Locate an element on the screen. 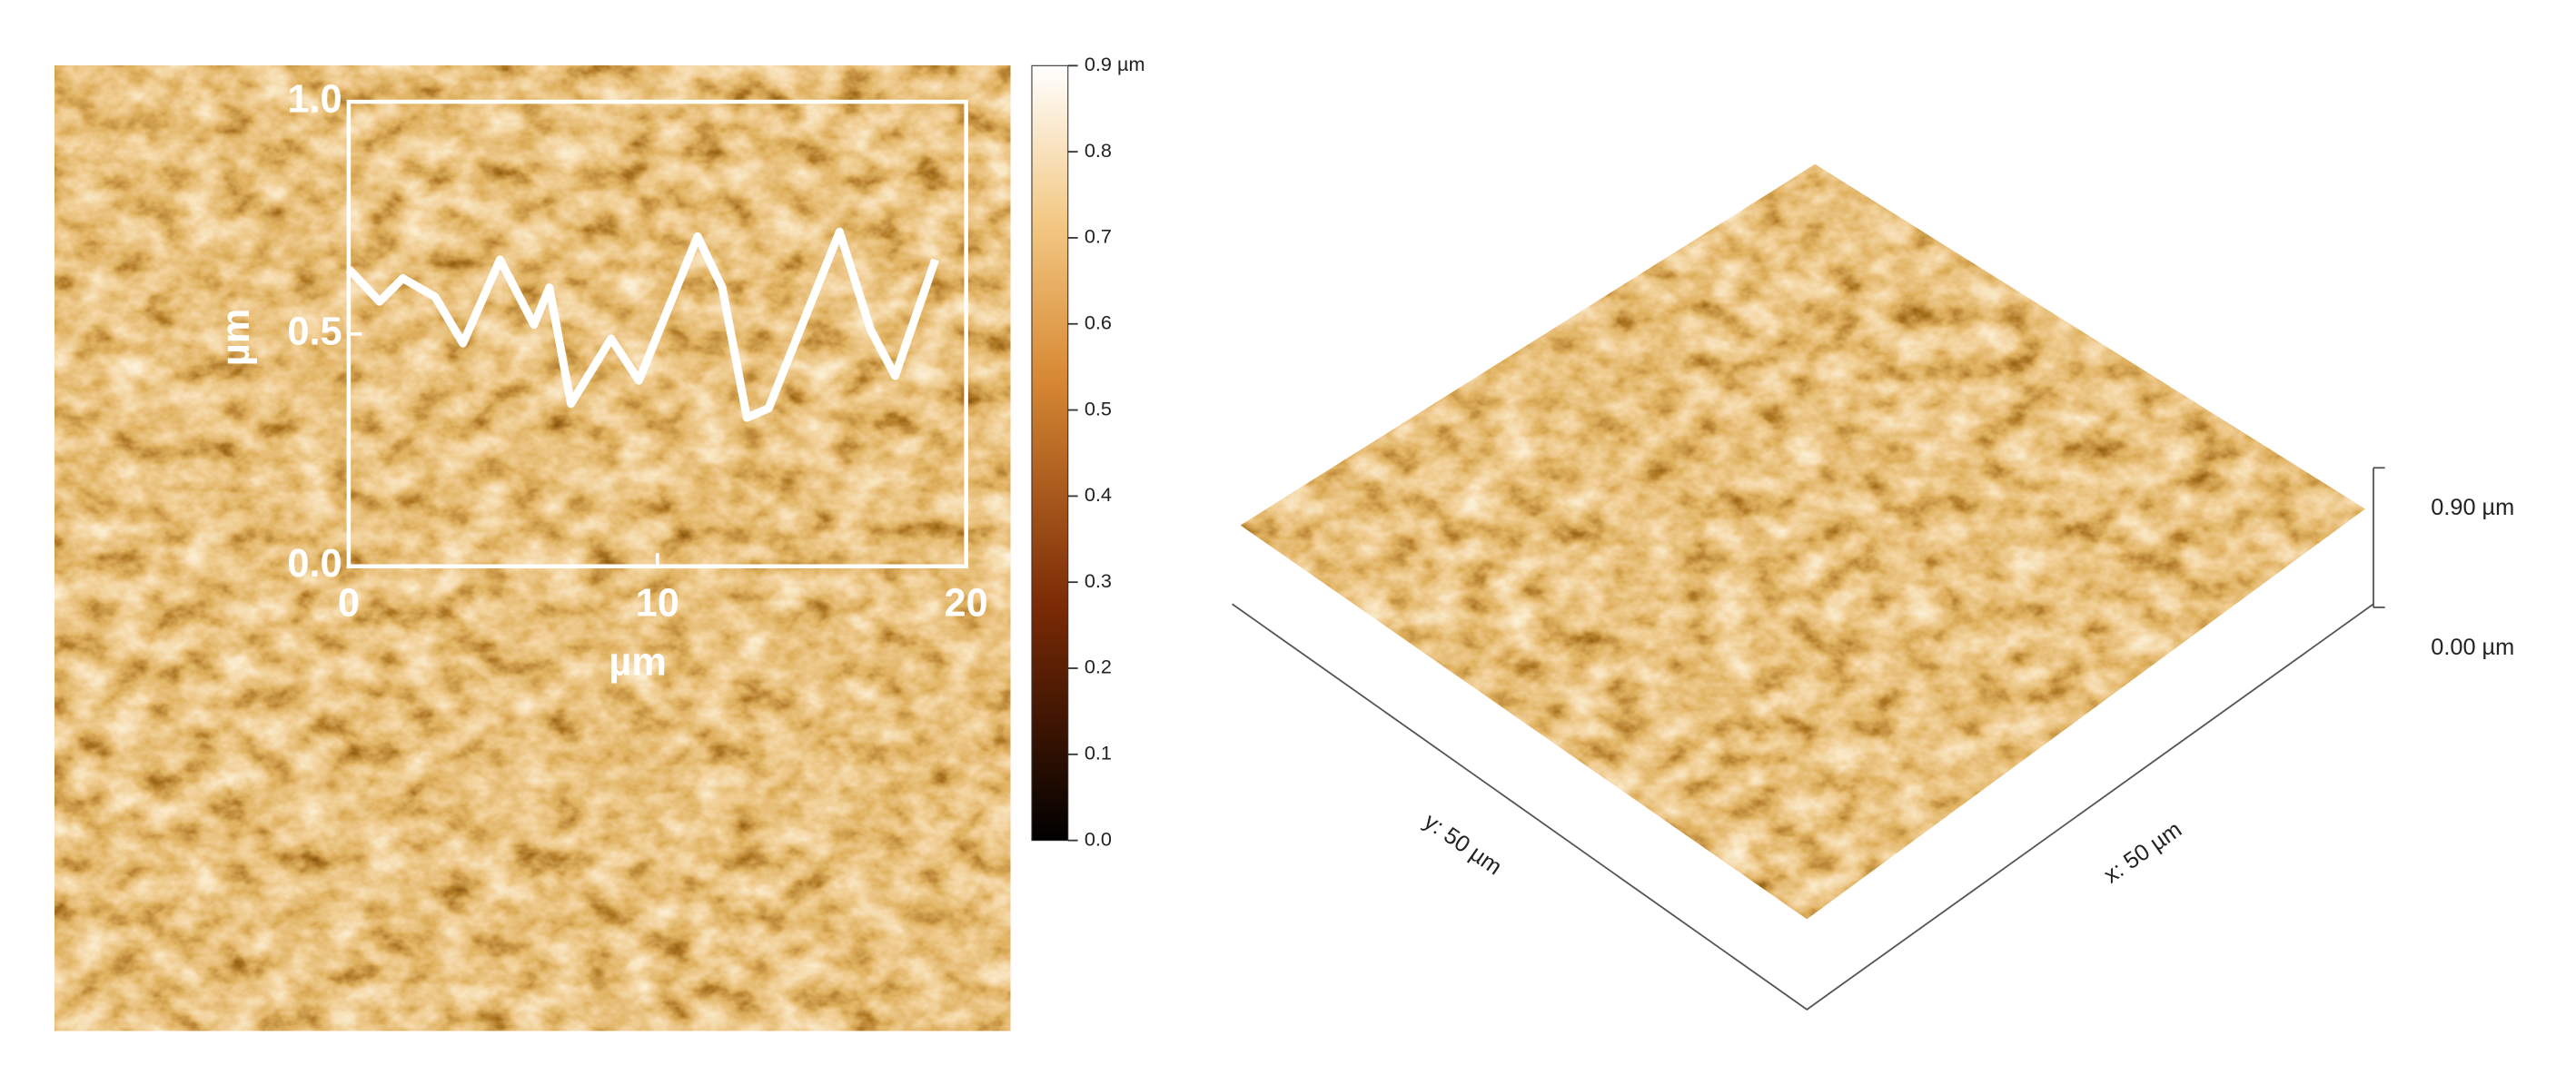 Image resolution: width=2576 pixels, height=1085 pixels. x-axis-label: µm is located at coordinates (638, 663).